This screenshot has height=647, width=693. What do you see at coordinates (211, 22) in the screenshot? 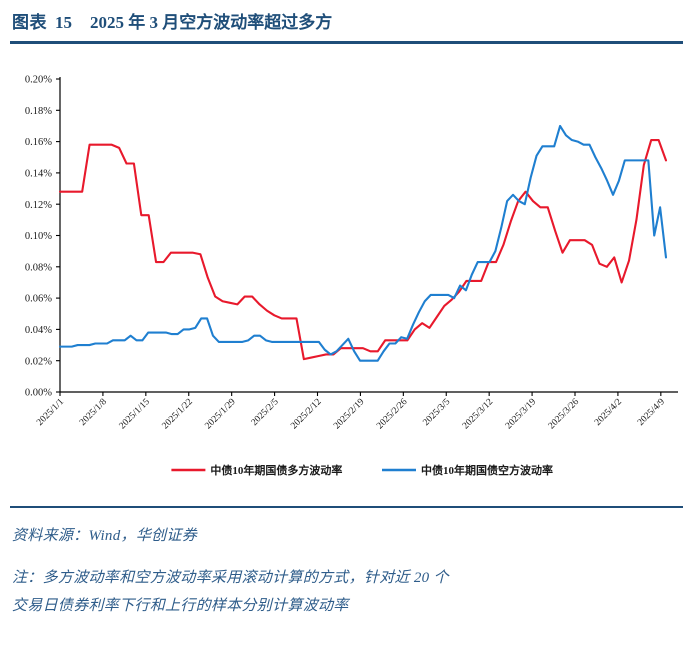
I see `page-title: 2025 年 3 月空方波动率超过多方` at bounding box center [211, 22].